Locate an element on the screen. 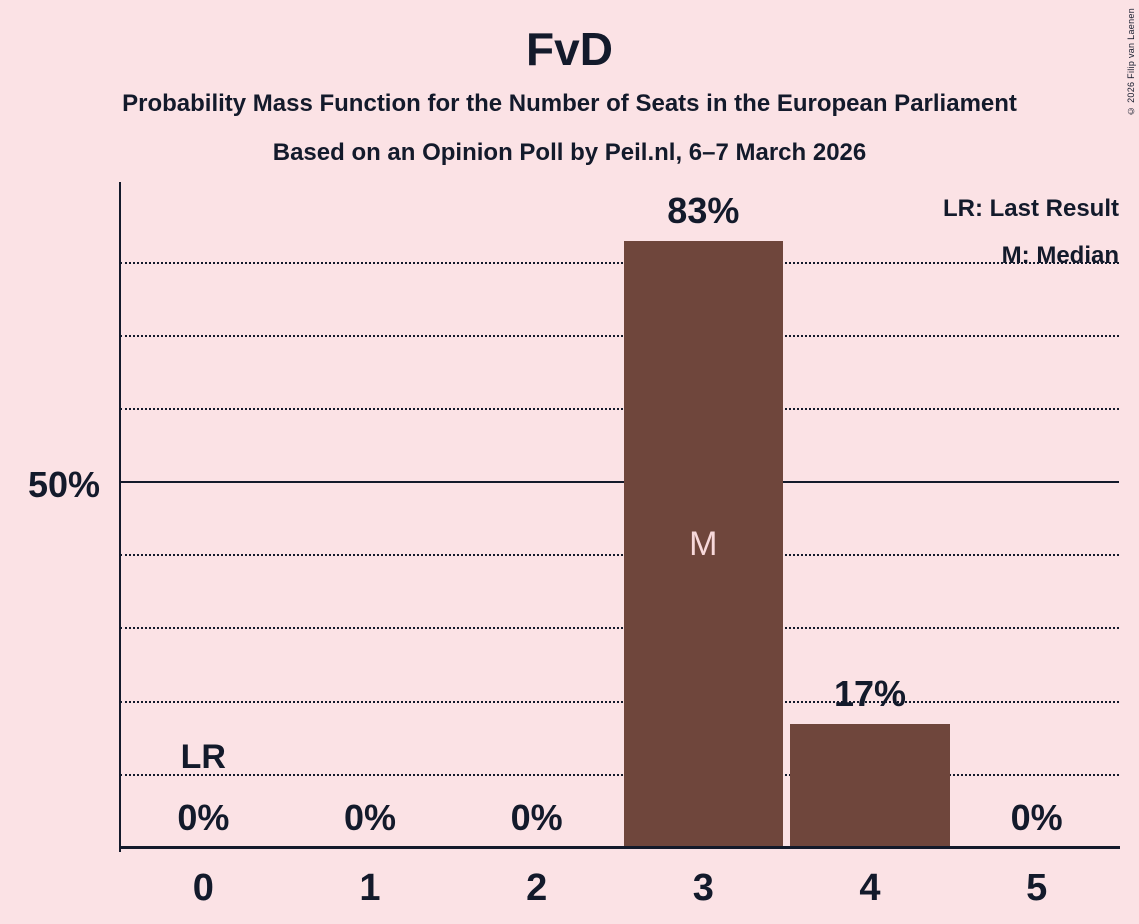 This screenshot has height=924, width=1139. bar-value-label-2: 0% is located at coordinates (536, 817).